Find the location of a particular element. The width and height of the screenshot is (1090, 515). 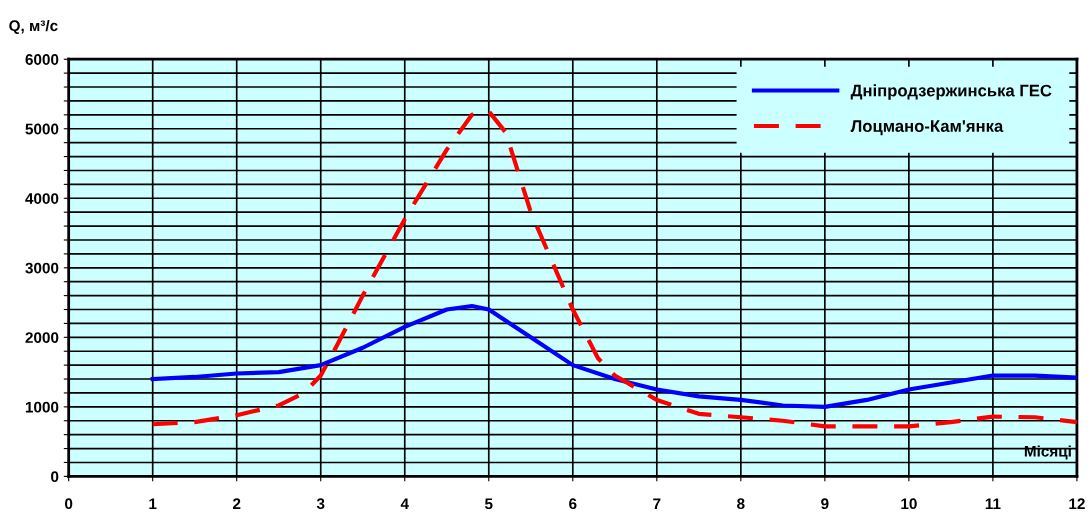

x-tick-label: 12 is located at coordinates (1077, 503).